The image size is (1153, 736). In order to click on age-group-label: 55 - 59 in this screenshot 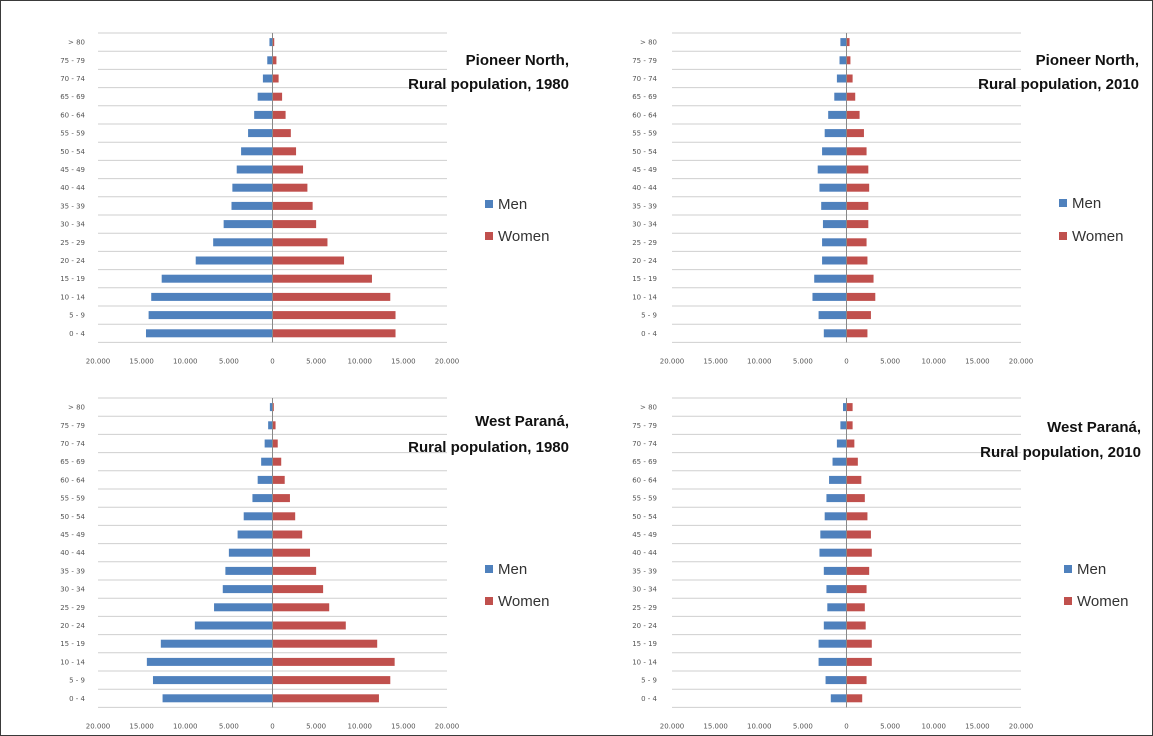, I will do `click(72, 134)`.